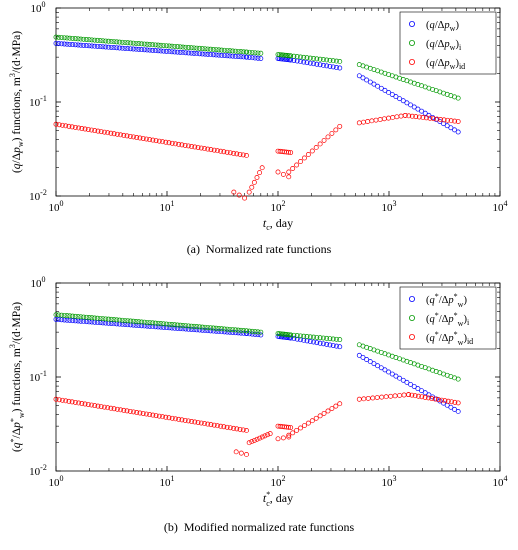 This screenshot has height=550, width=518. I want to click on y-tick-label: 10-1, so click(38, 376).